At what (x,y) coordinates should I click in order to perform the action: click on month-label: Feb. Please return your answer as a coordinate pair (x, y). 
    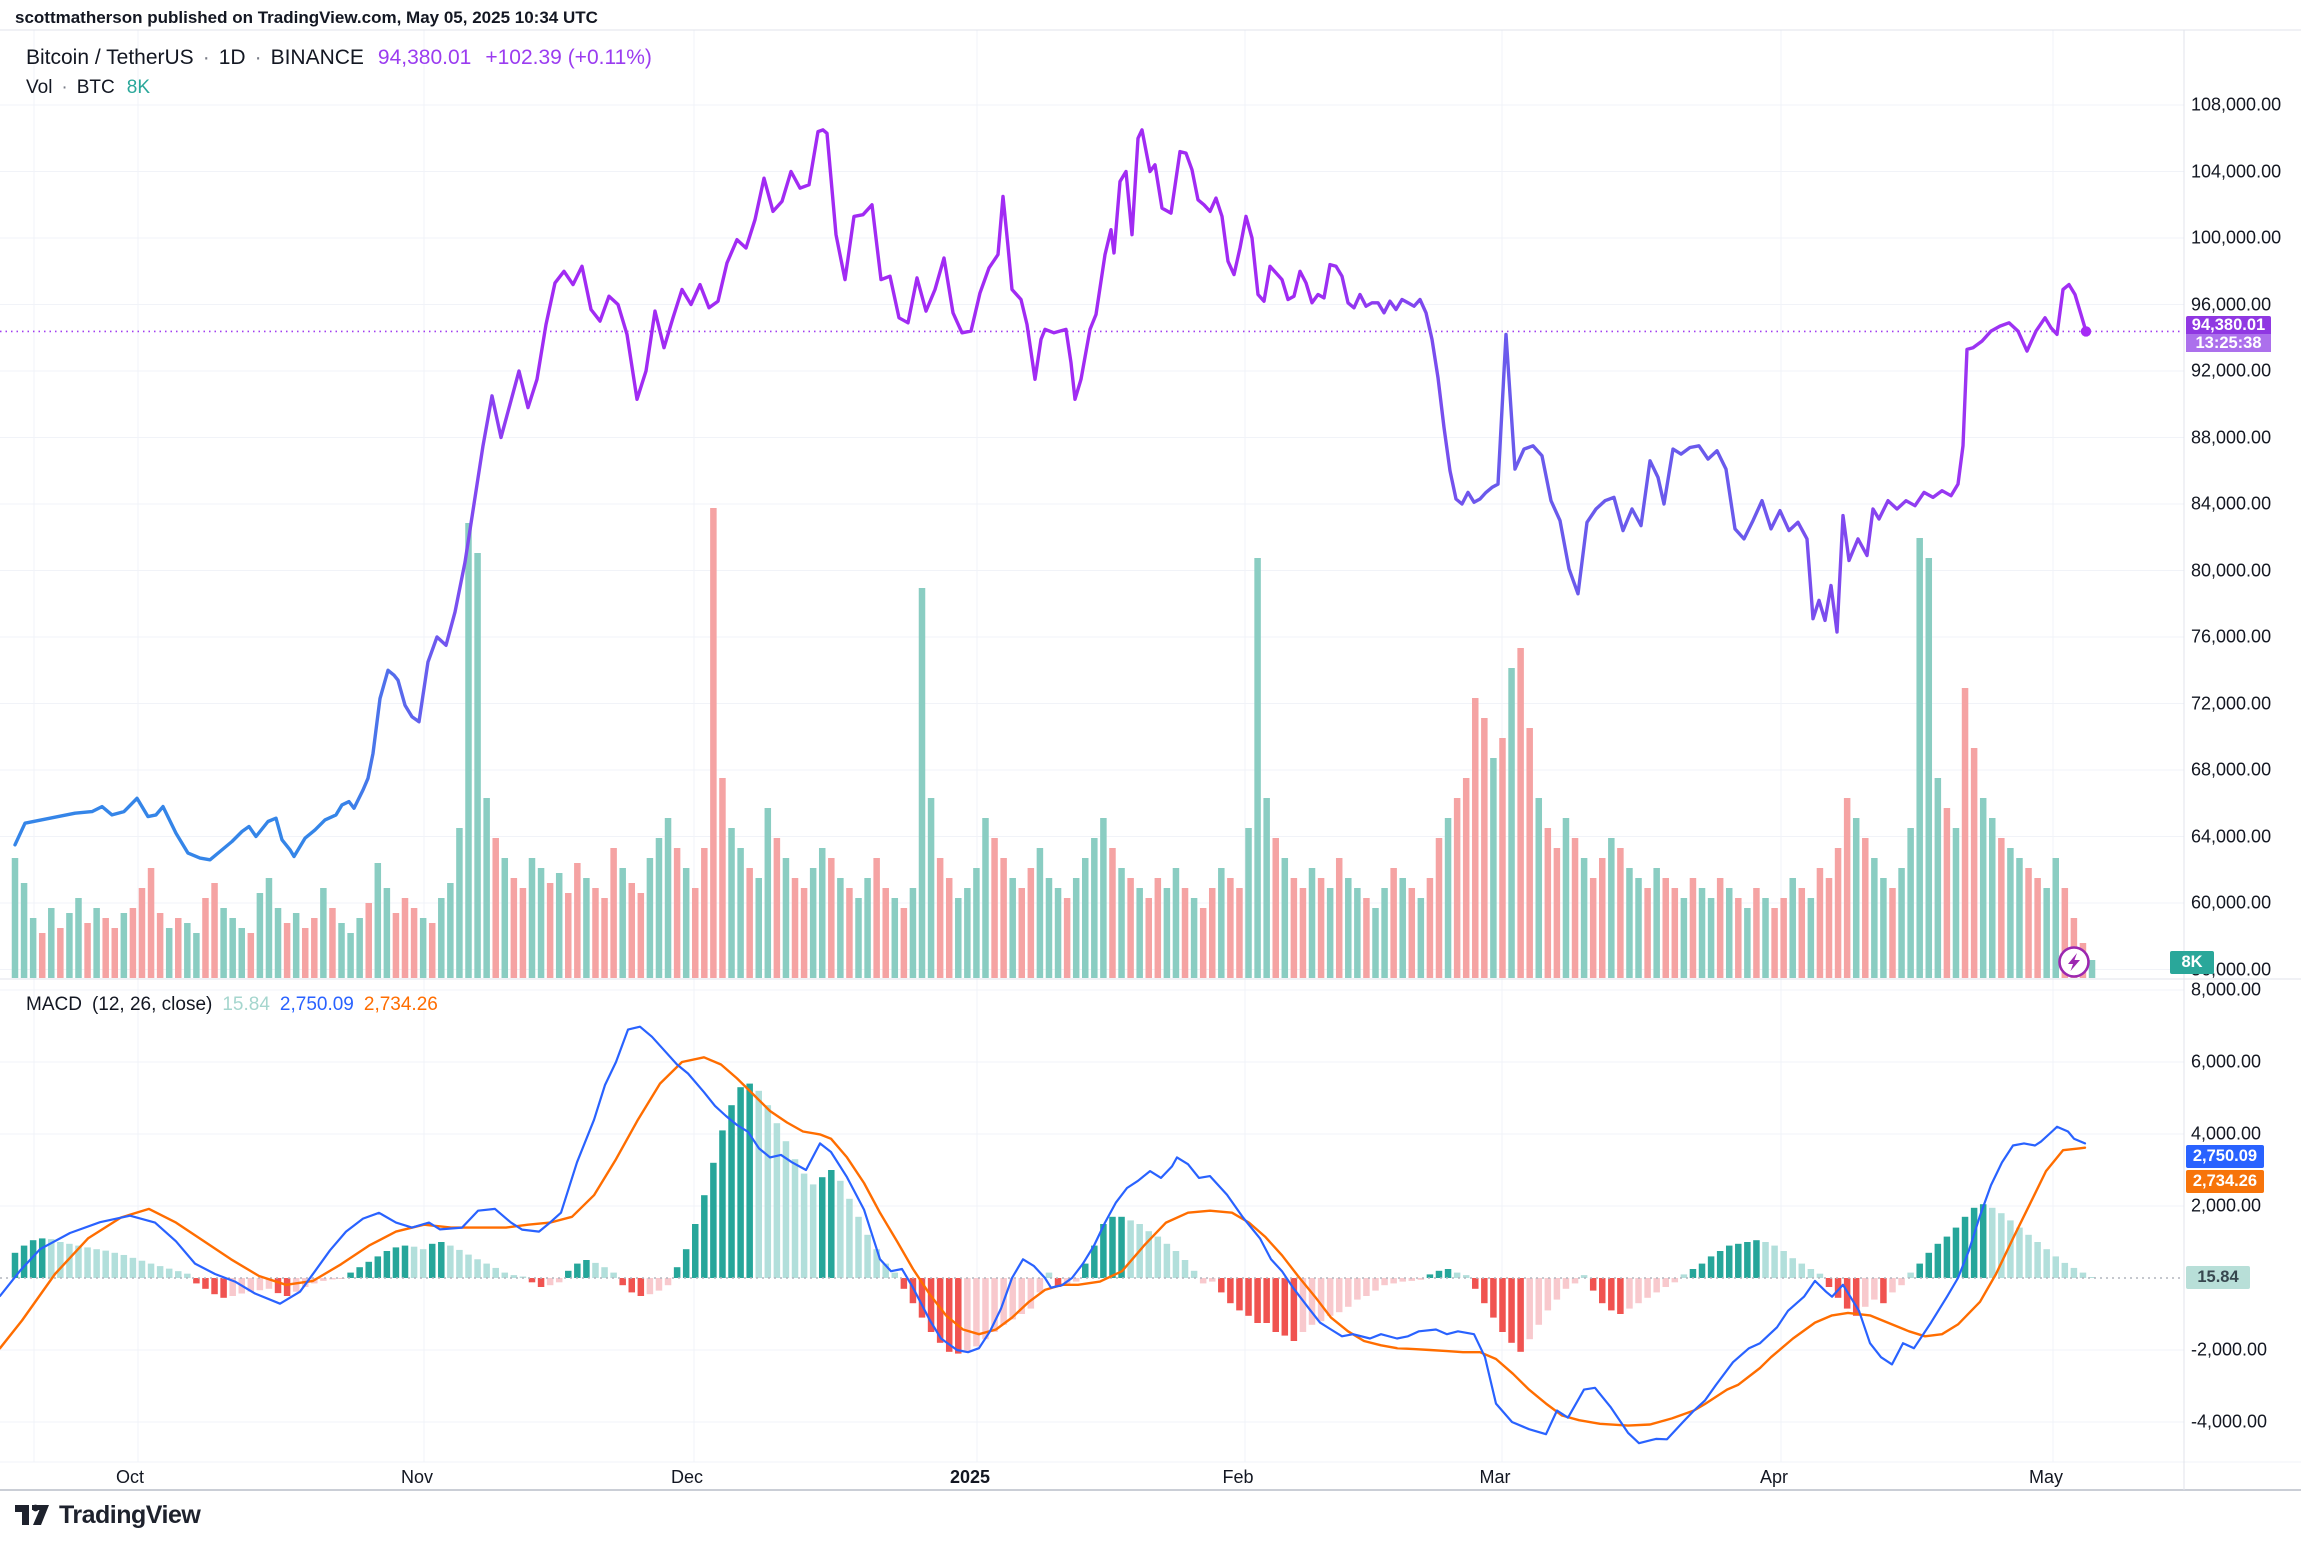
    Looking at the image, I should click on (1238, 1477).